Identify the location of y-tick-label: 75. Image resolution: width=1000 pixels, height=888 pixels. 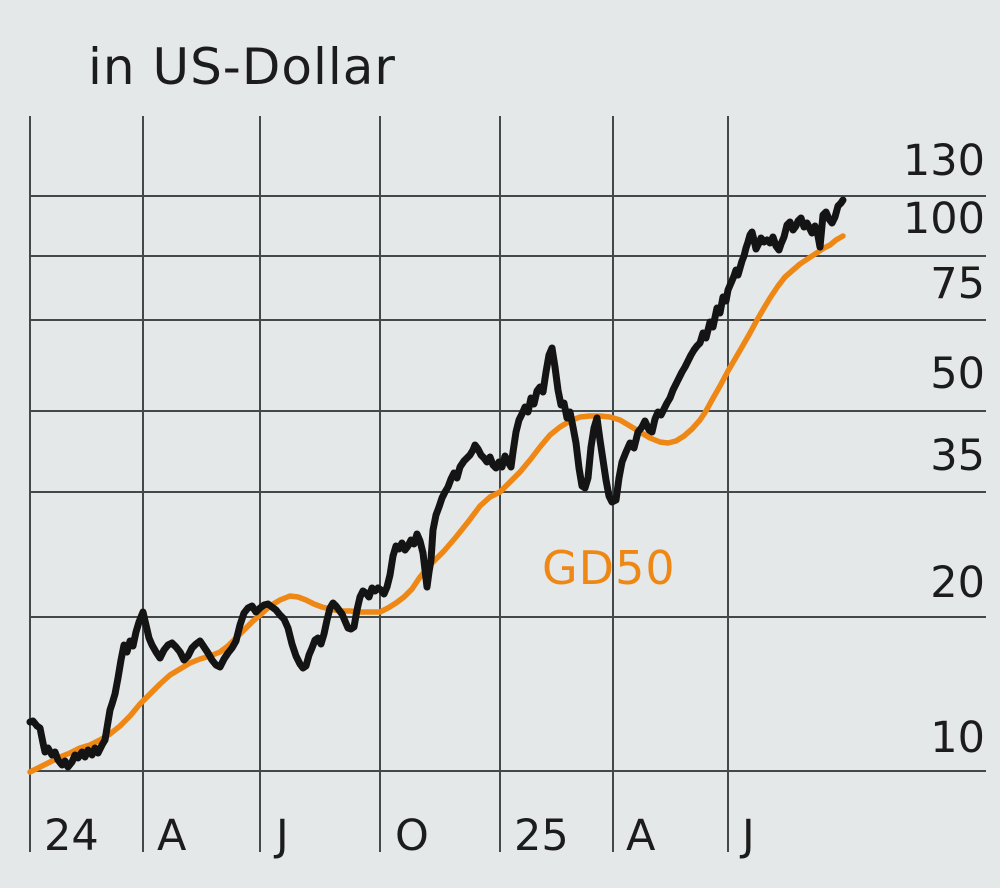
(957, 284).